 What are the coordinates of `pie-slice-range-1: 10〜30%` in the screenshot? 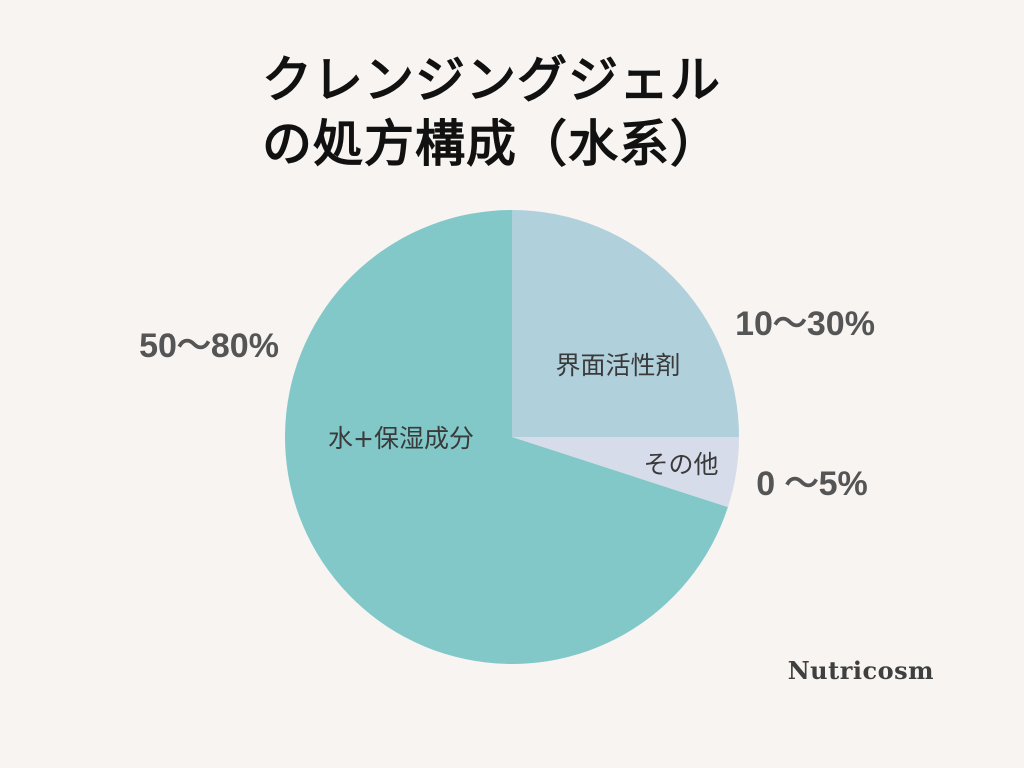 It's located at (805, 324).